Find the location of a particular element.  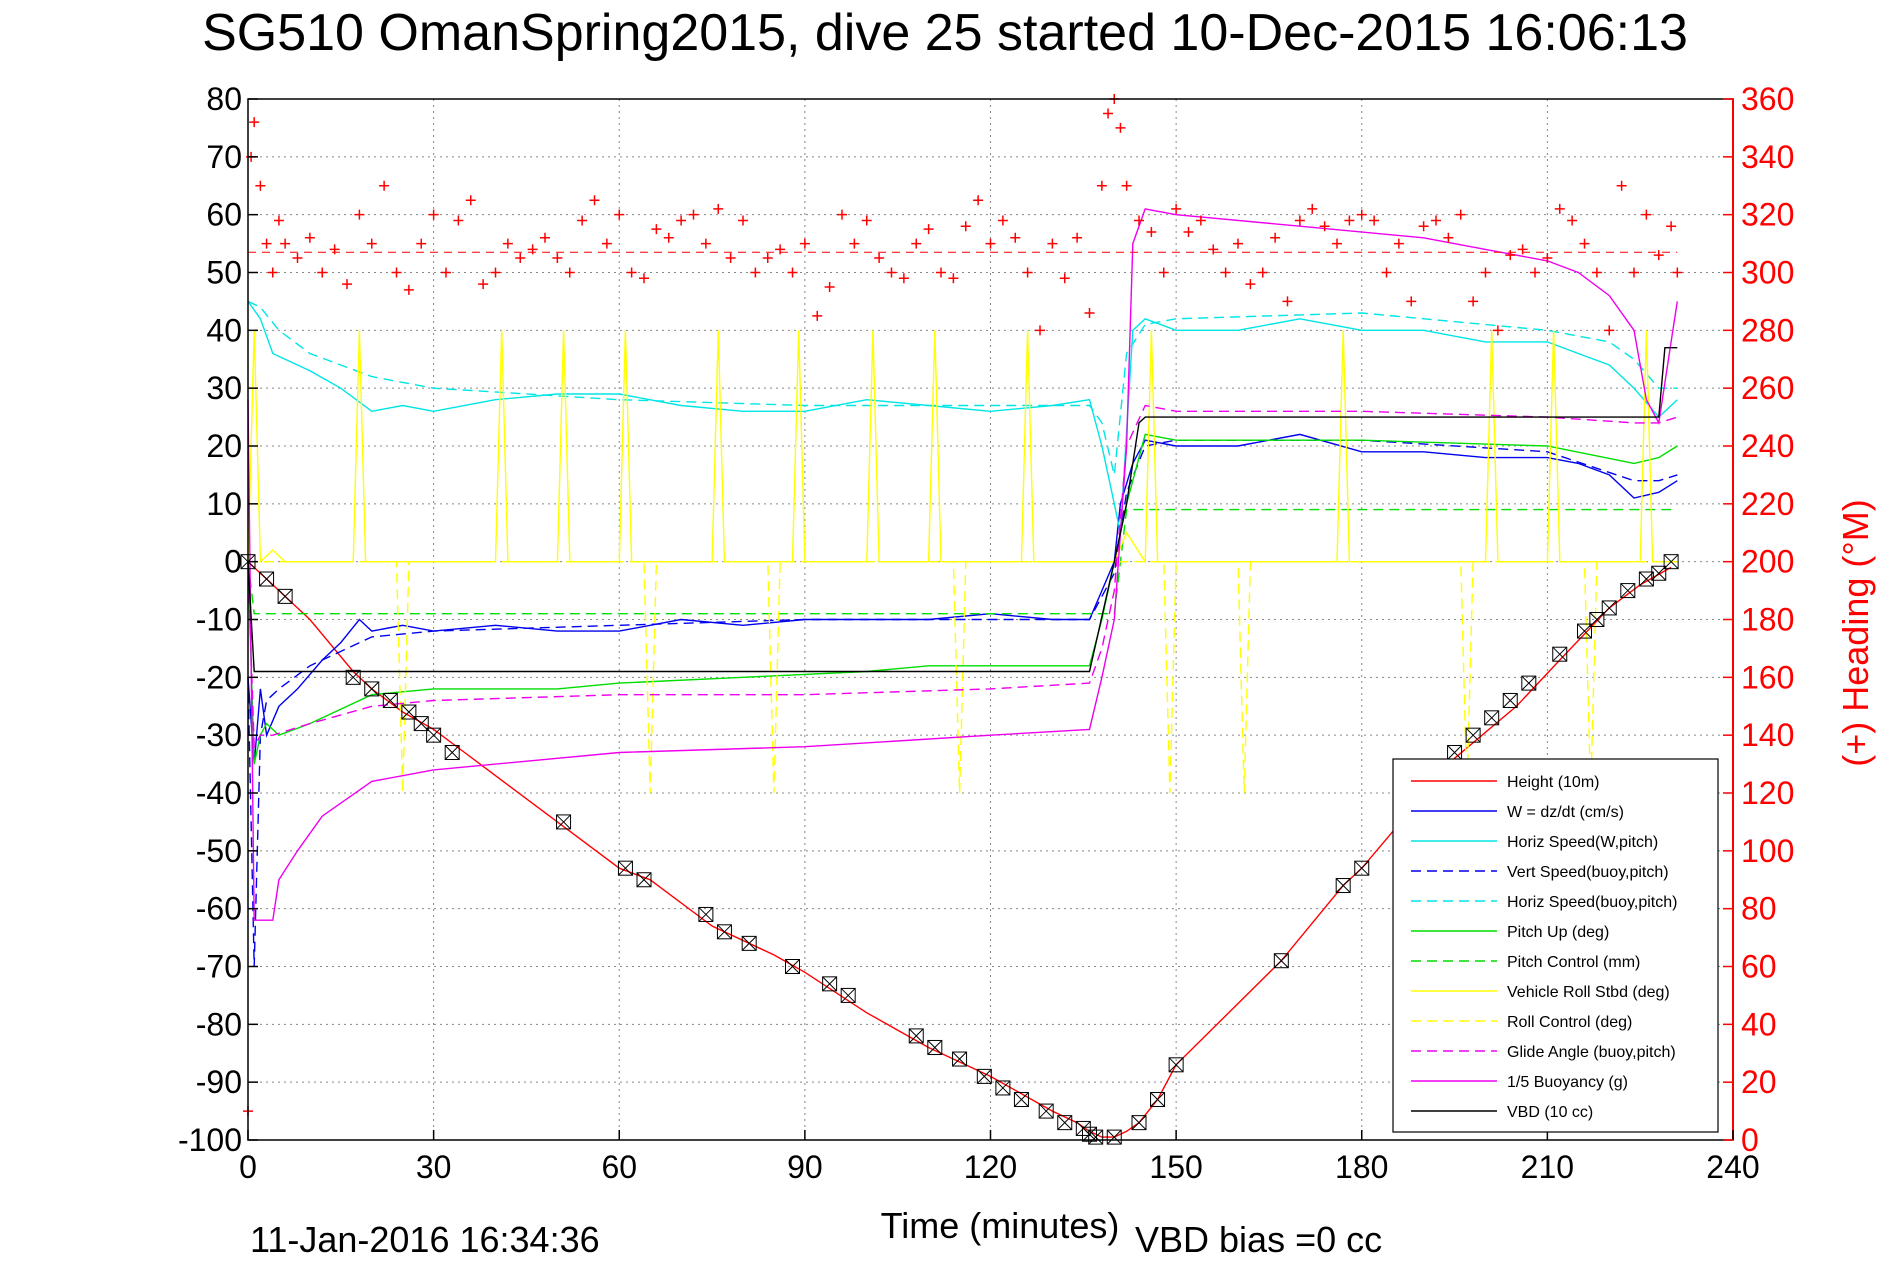

legend-label-7: Vehicle Roll Stbd (deg) is located at coordinates (1588, 992).